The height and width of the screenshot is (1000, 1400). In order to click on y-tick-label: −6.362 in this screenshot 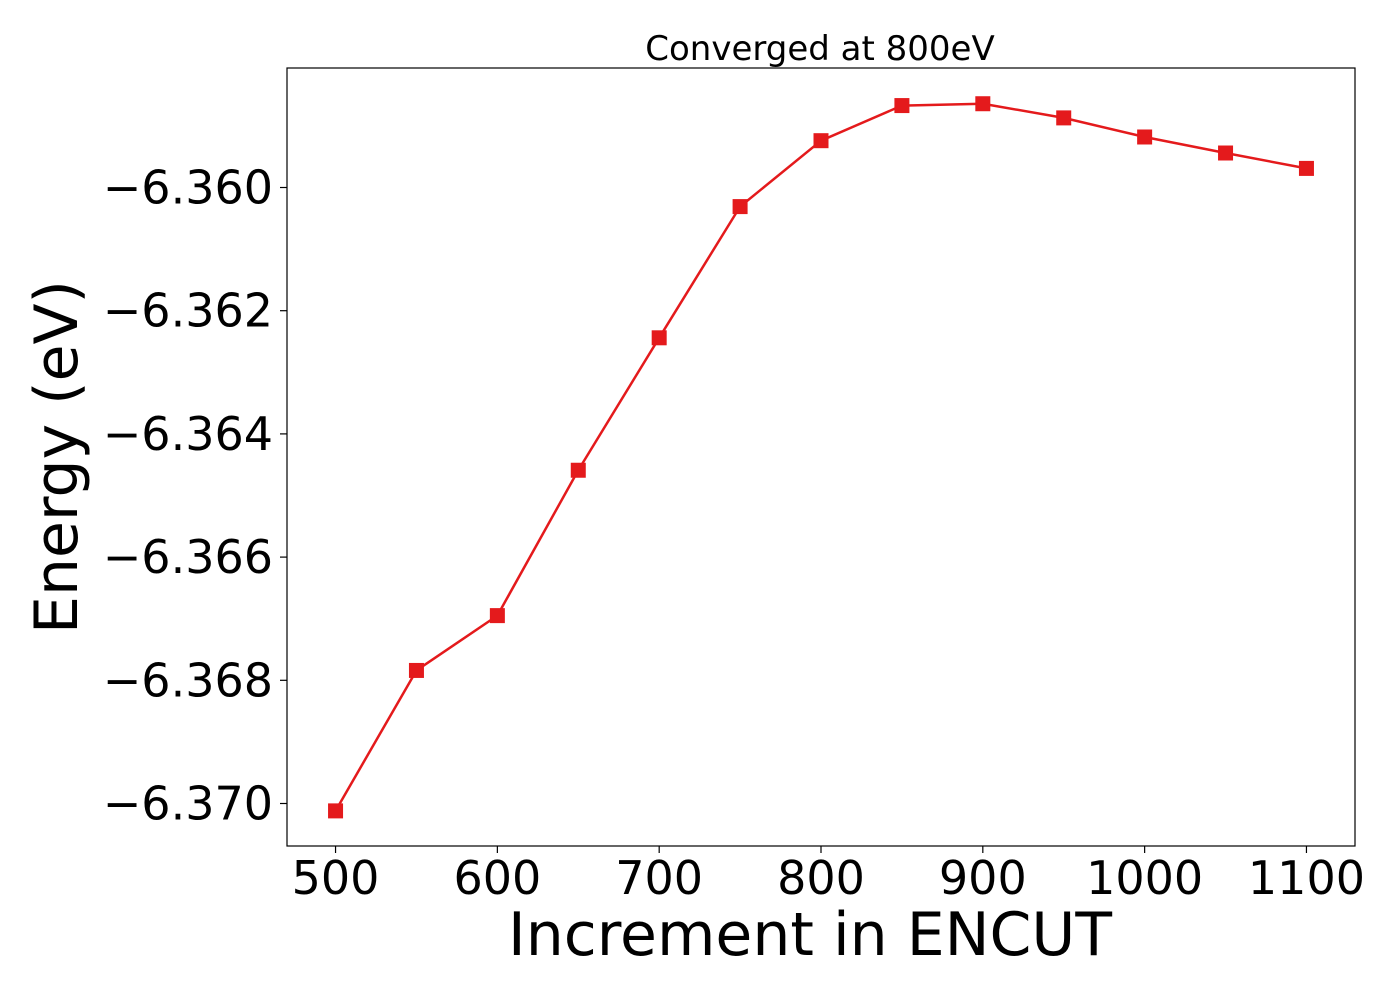, I will do `click(188, 311)`.